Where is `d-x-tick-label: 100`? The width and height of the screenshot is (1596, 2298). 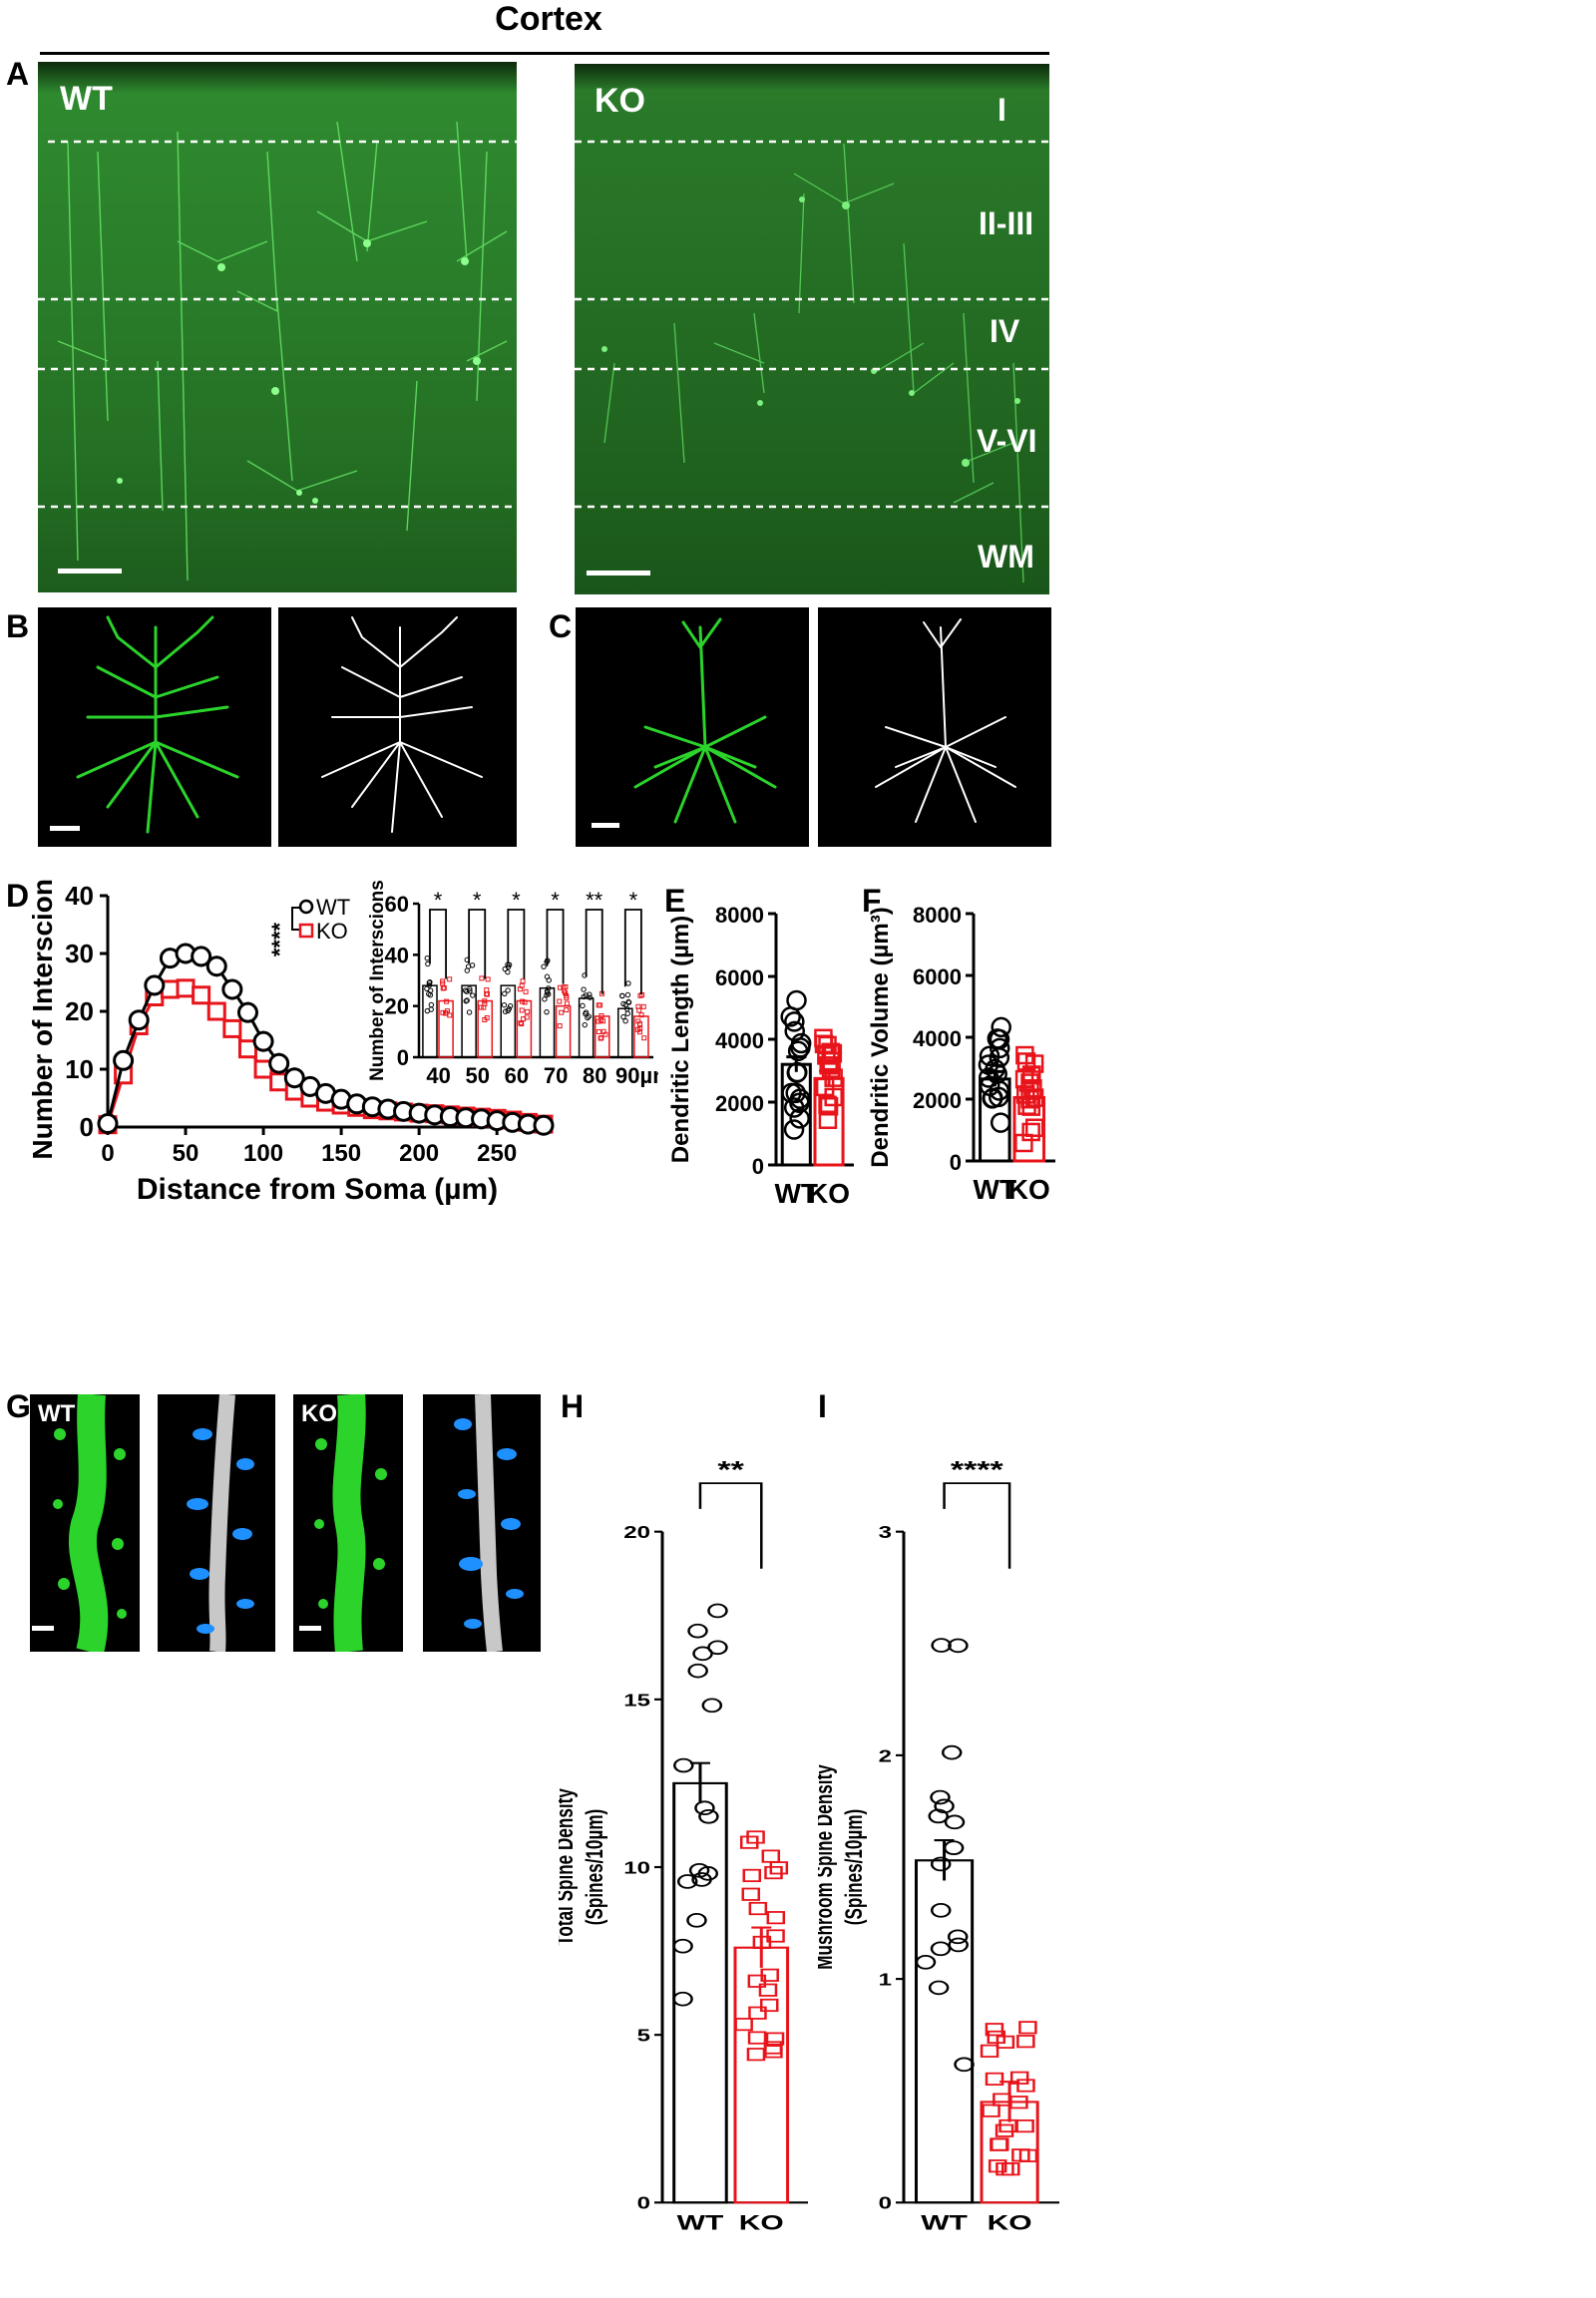 d-x-tick-label: 100 is located at coordinates (263, 1153).